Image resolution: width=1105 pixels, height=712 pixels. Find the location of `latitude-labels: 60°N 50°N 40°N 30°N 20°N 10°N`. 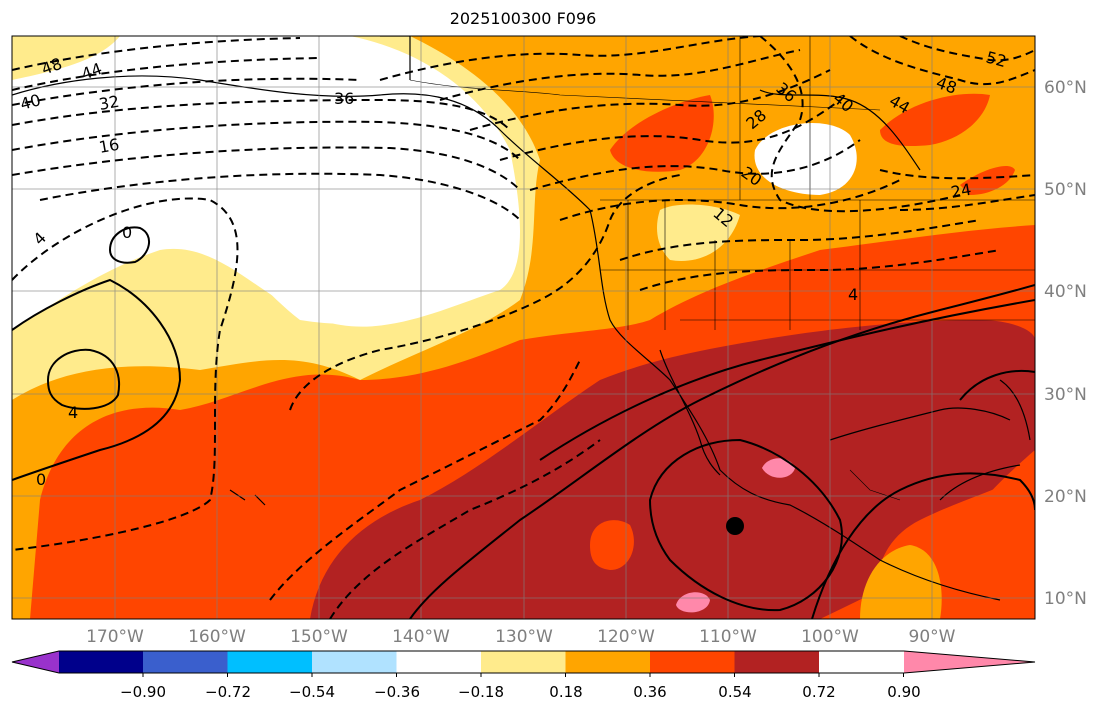

latitude-labels: 60°N 50°N 40°N 30°N 20°N 10°N is located at coordinates (1065, 343).